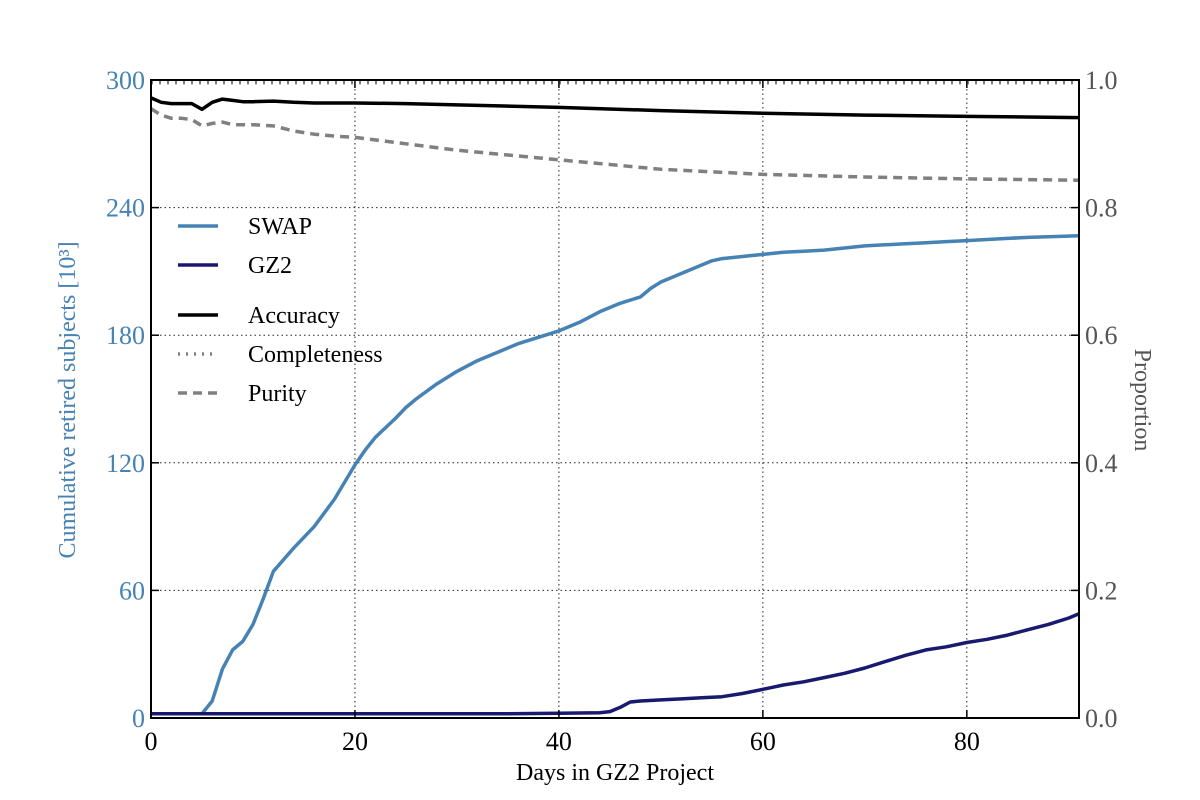 This screenshot has height=800, width=1200. I want to click on y-right-tick-label: 0.8, so click(1101, 208).